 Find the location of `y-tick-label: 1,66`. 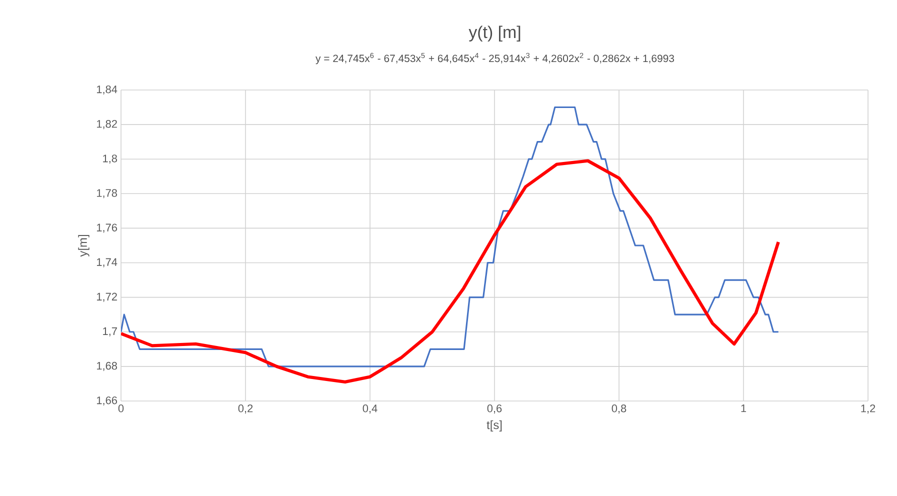

y-tick-label: 1,66 is located at coordinates (107, 401).